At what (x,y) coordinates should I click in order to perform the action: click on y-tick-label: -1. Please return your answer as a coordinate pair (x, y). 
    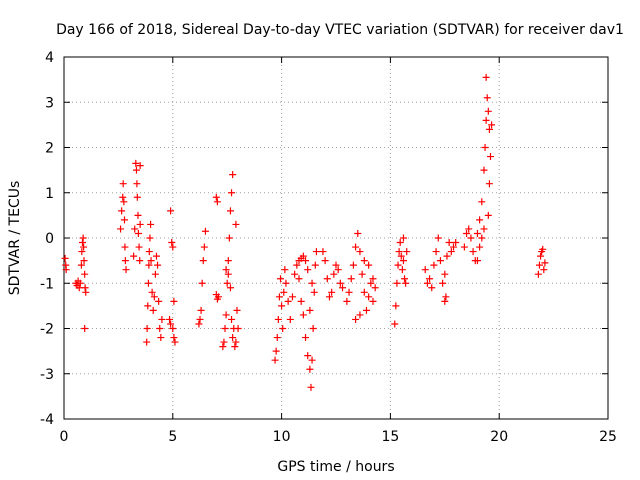
    Looking at the image, I should click on (47, 284).